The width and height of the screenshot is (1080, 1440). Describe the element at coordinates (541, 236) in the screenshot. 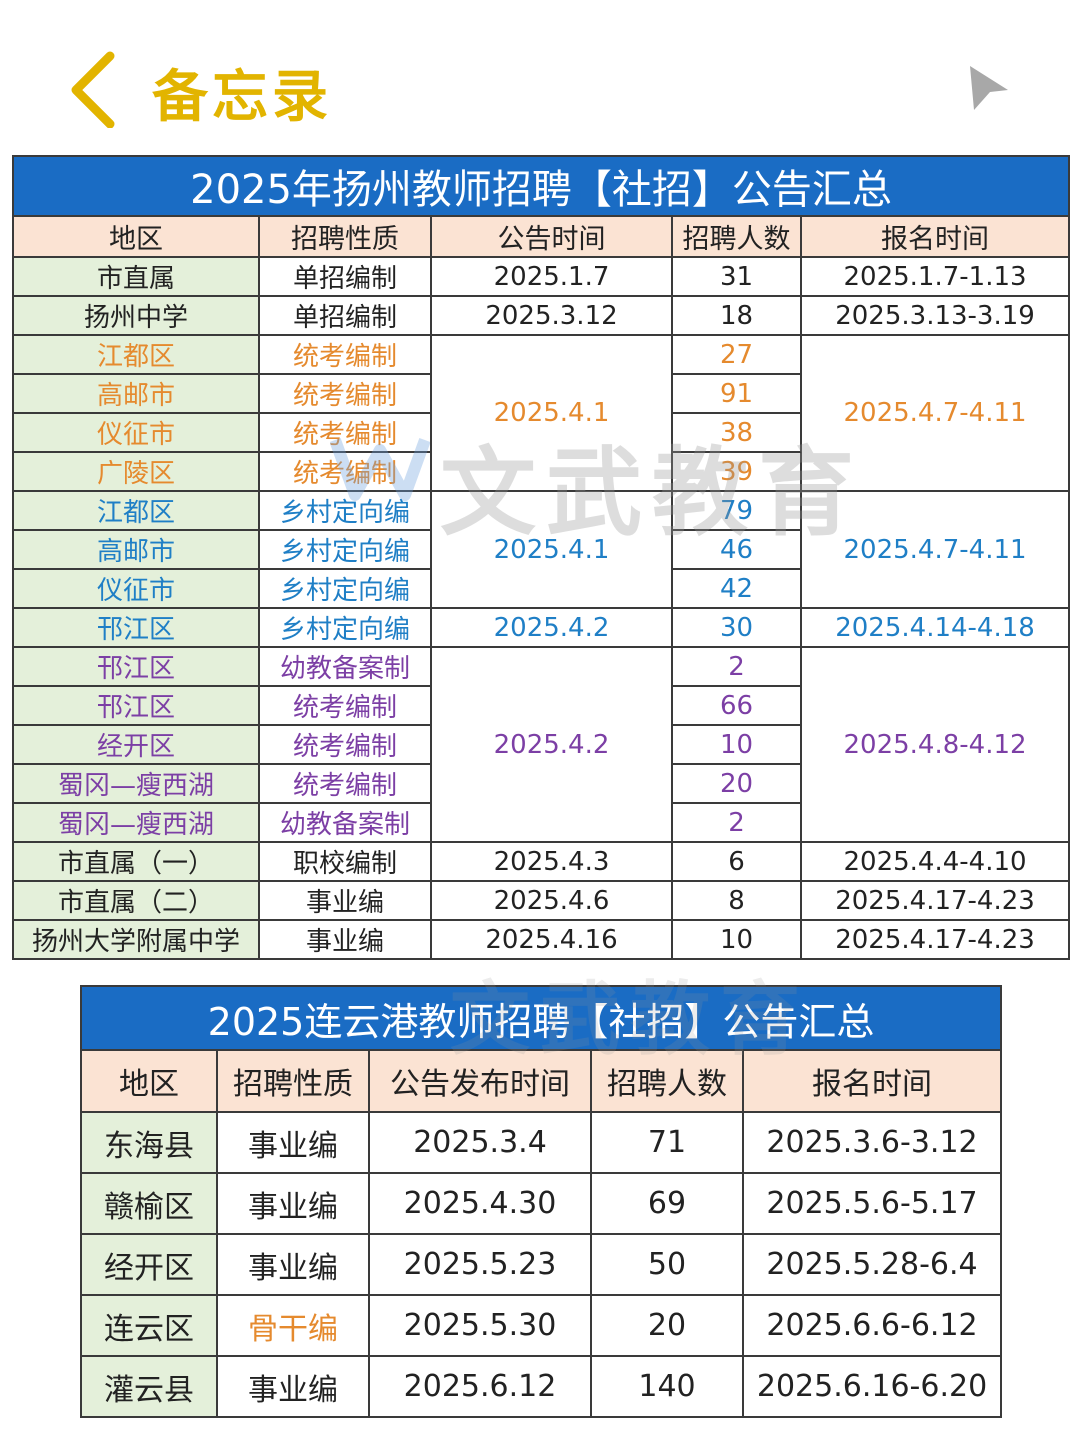

I see `table-header-row: 地区 招聘性质 公告时间 招聘人数 报名时间` at that location.